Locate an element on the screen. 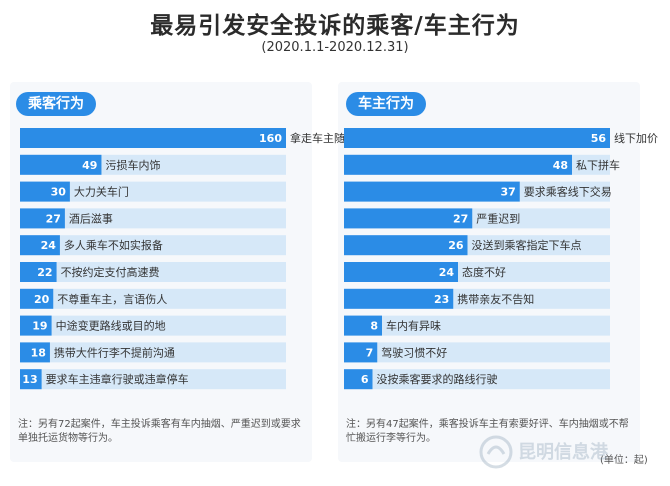 This screenshot has width=670, height=486. bar-category-label: 驾驶习惯不好 is located at coordinates (414, 352).